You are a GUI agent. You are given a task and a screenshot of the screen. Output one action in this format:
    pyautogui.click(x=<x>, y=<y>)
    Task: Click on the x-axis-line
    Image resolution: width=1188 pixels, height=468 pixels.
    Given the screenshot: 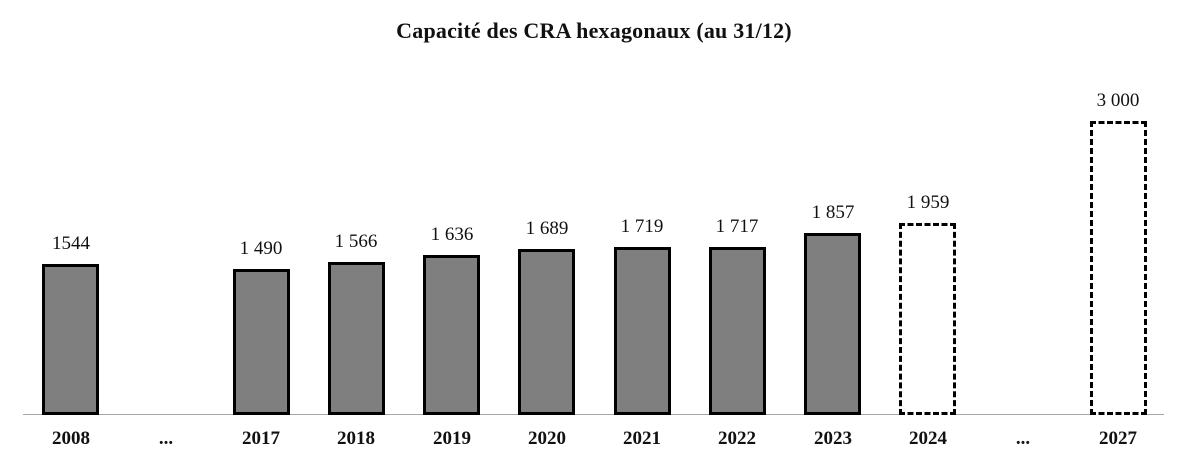 What is the action you would take?
    pyautogui.click(x=593, y=414)
    